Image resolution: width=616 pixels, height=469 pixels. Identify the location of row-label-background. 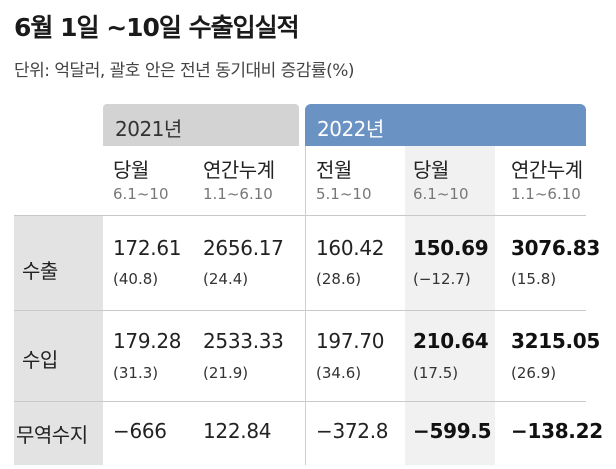
(58, 340).